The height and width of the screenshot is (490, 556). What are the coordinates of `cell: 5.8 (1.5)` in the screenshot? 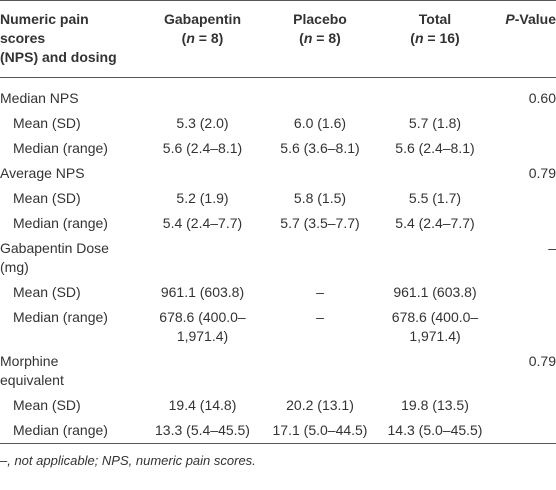 It's located at (320, 198).